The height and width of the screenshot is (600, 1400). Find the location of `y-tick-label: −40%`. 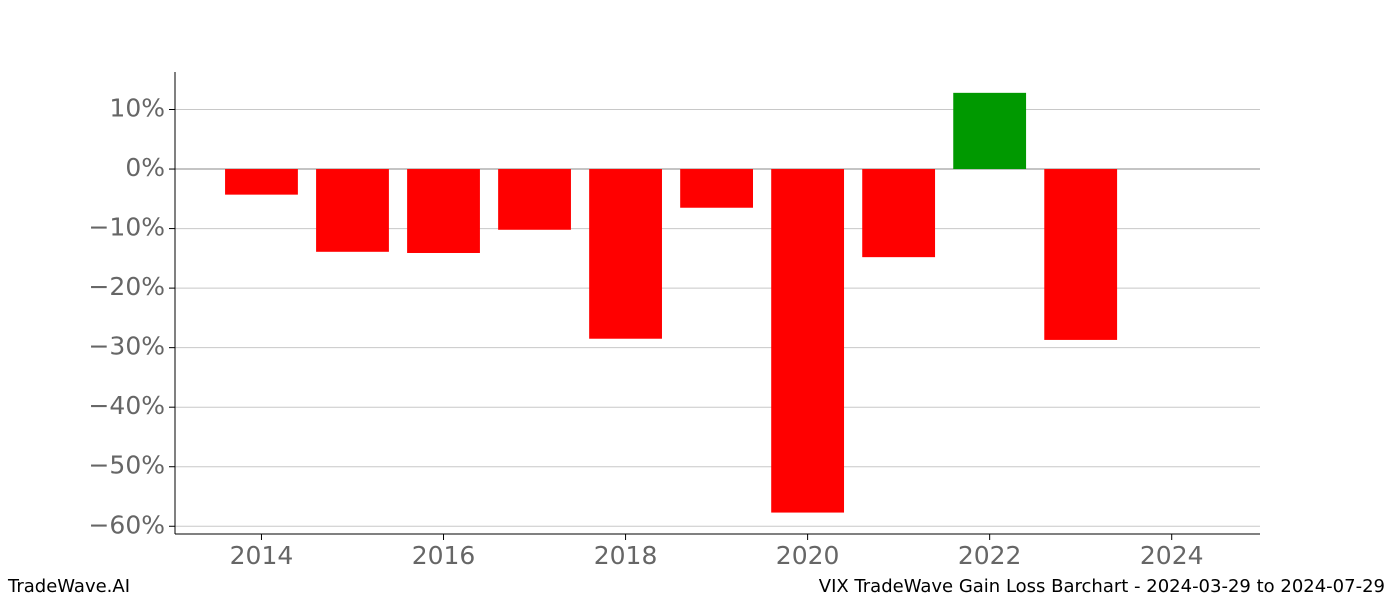

y-tick-label: −40% is located at coordinates (126, 405).